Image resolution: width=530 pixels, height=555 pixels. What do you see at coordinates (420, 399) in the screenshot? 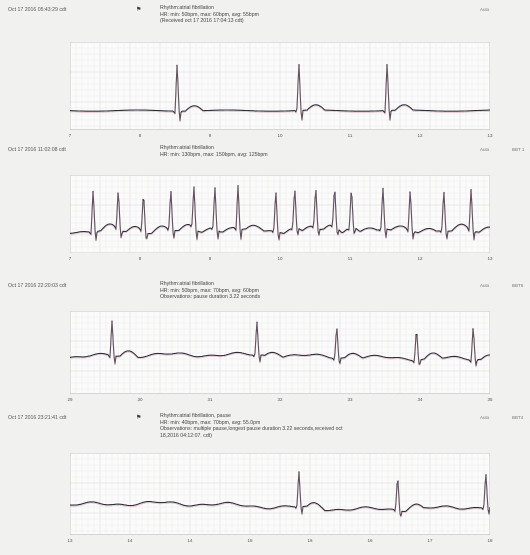
I see `time-tick-label: 34` at bounding box center [420, 399].